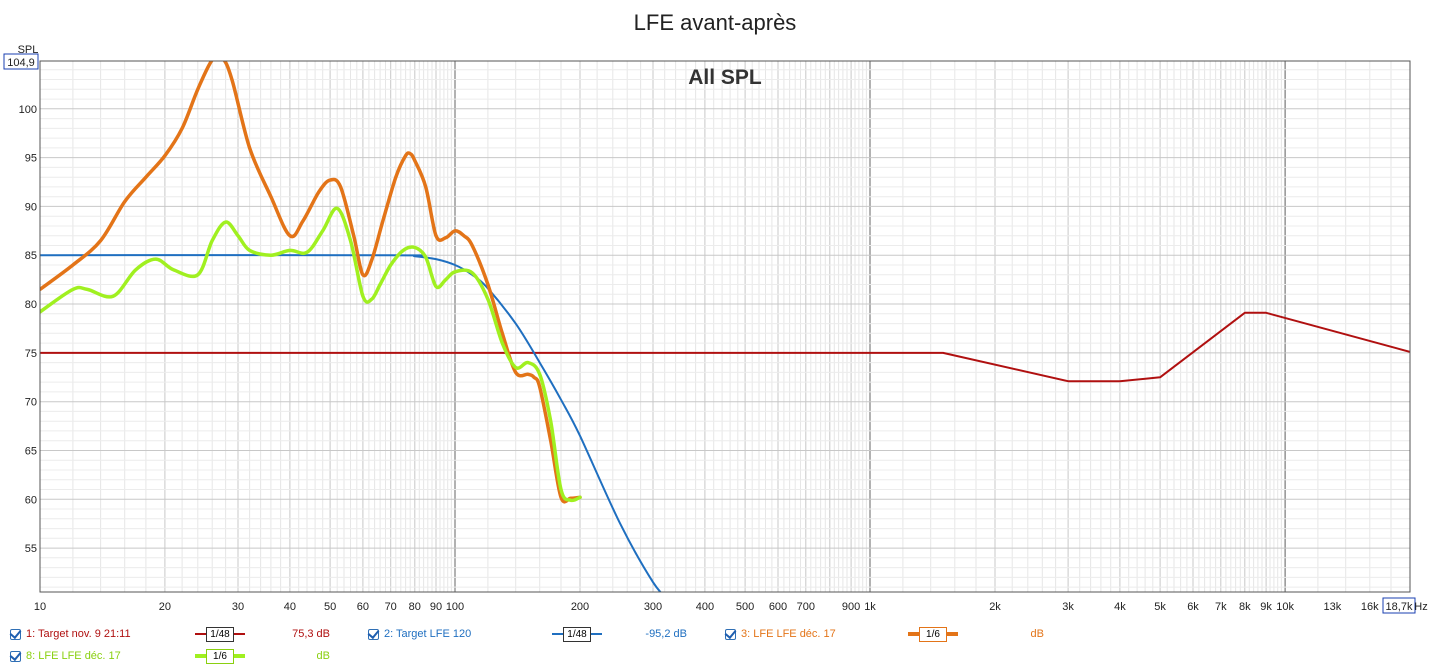 The image size is (1431, 667). I want to click on x-tick-label: 6k, so click(1193, 607).